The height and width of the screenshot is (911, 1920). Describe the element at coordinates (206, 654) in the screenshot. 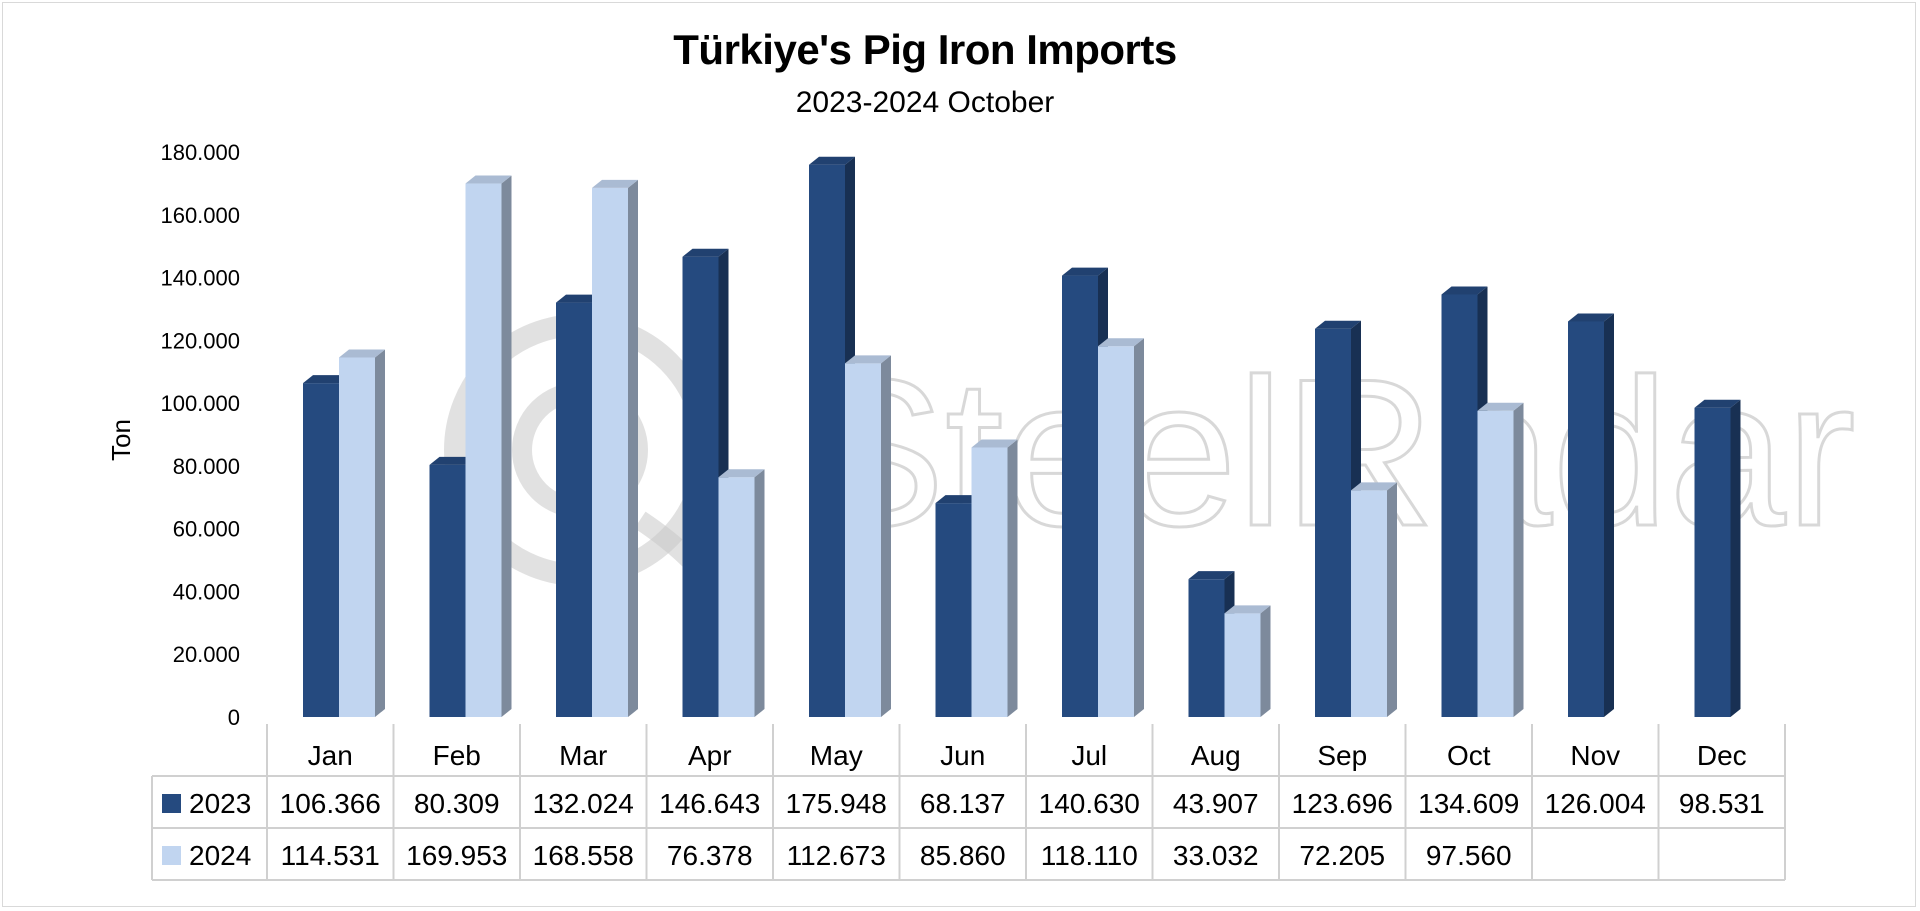

I see `y-tick-label: 20.000` at that location.